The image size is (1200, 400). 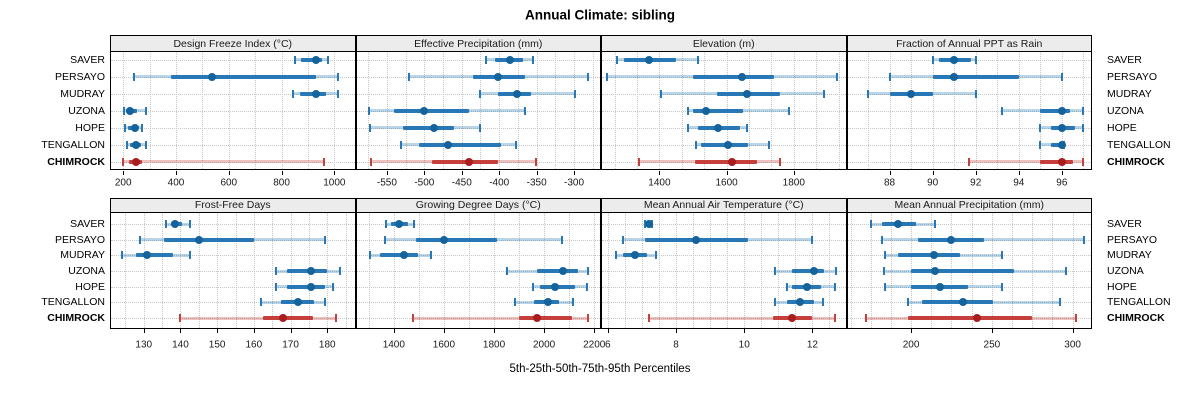 What do you see at coordinates (1062, 183) in the screenshot?
I see `axis-tick-label: 96` at bounding box center [1062, 183].